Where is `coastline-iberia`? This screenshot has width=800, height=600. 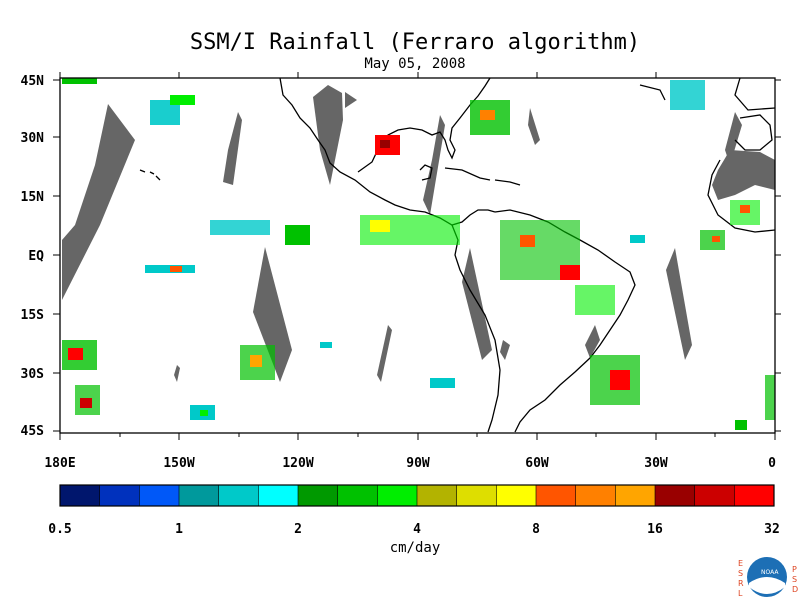
coastline-iberia is located at coordinates (753, 132).